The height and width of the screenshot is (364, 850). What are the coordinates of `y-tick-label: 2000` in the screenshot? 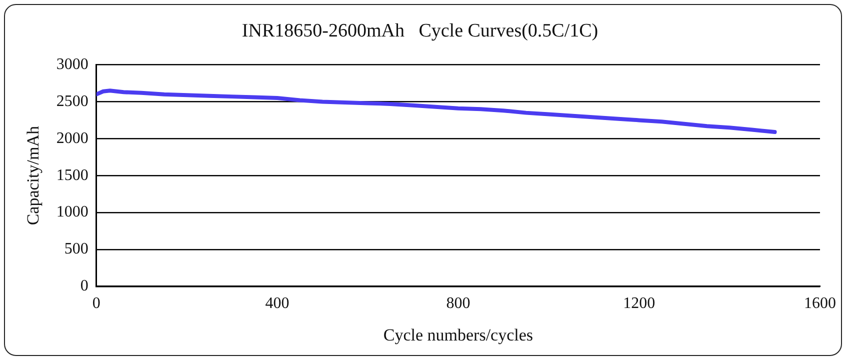 It's located at (72, 138).